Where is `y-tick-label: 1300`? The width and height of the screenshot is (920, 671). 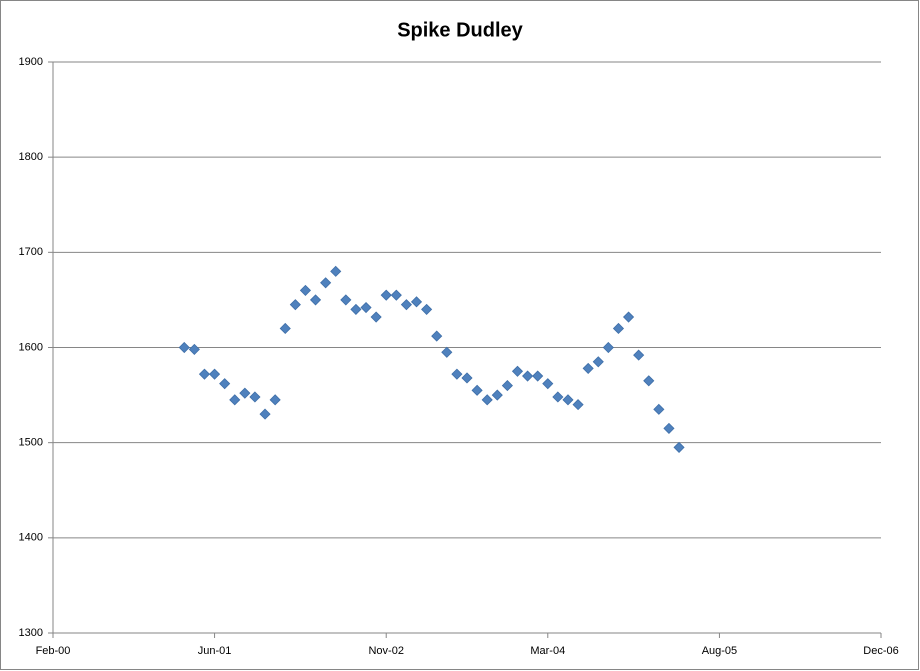 y-tick-label: 1300 is located at coordinates (31, 633).